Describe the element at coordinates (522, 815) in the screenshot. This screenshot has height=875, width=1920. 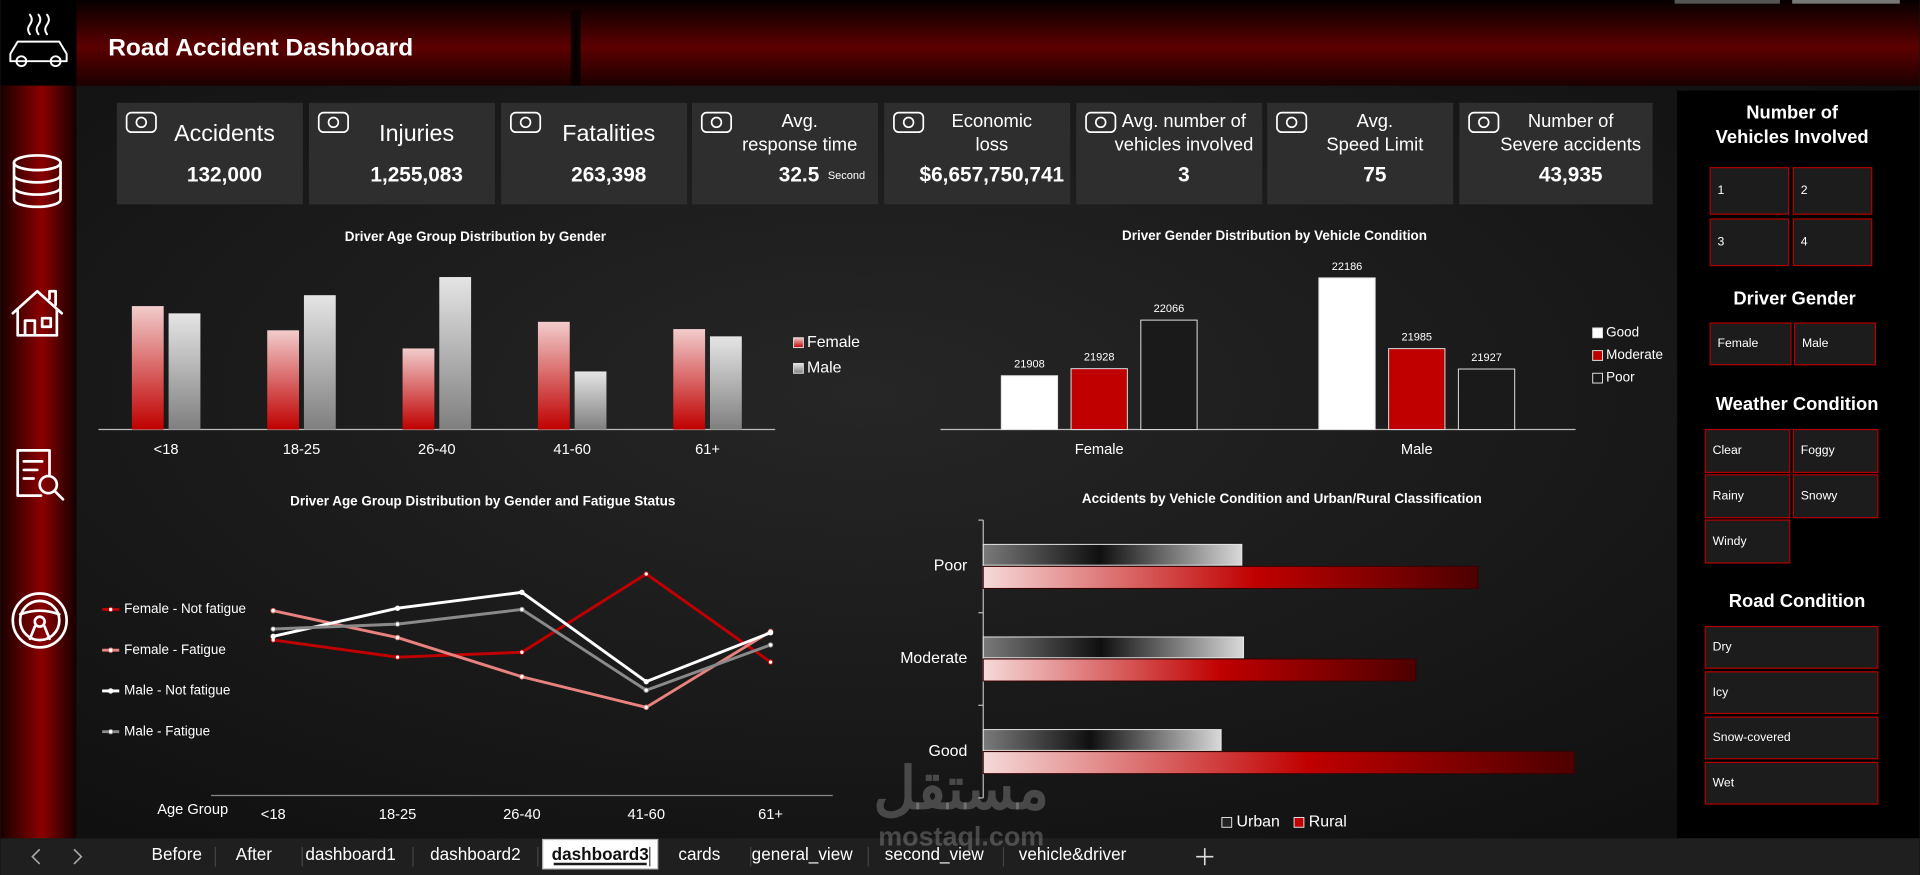
I see `x-tick-label: 26-40` at that location.